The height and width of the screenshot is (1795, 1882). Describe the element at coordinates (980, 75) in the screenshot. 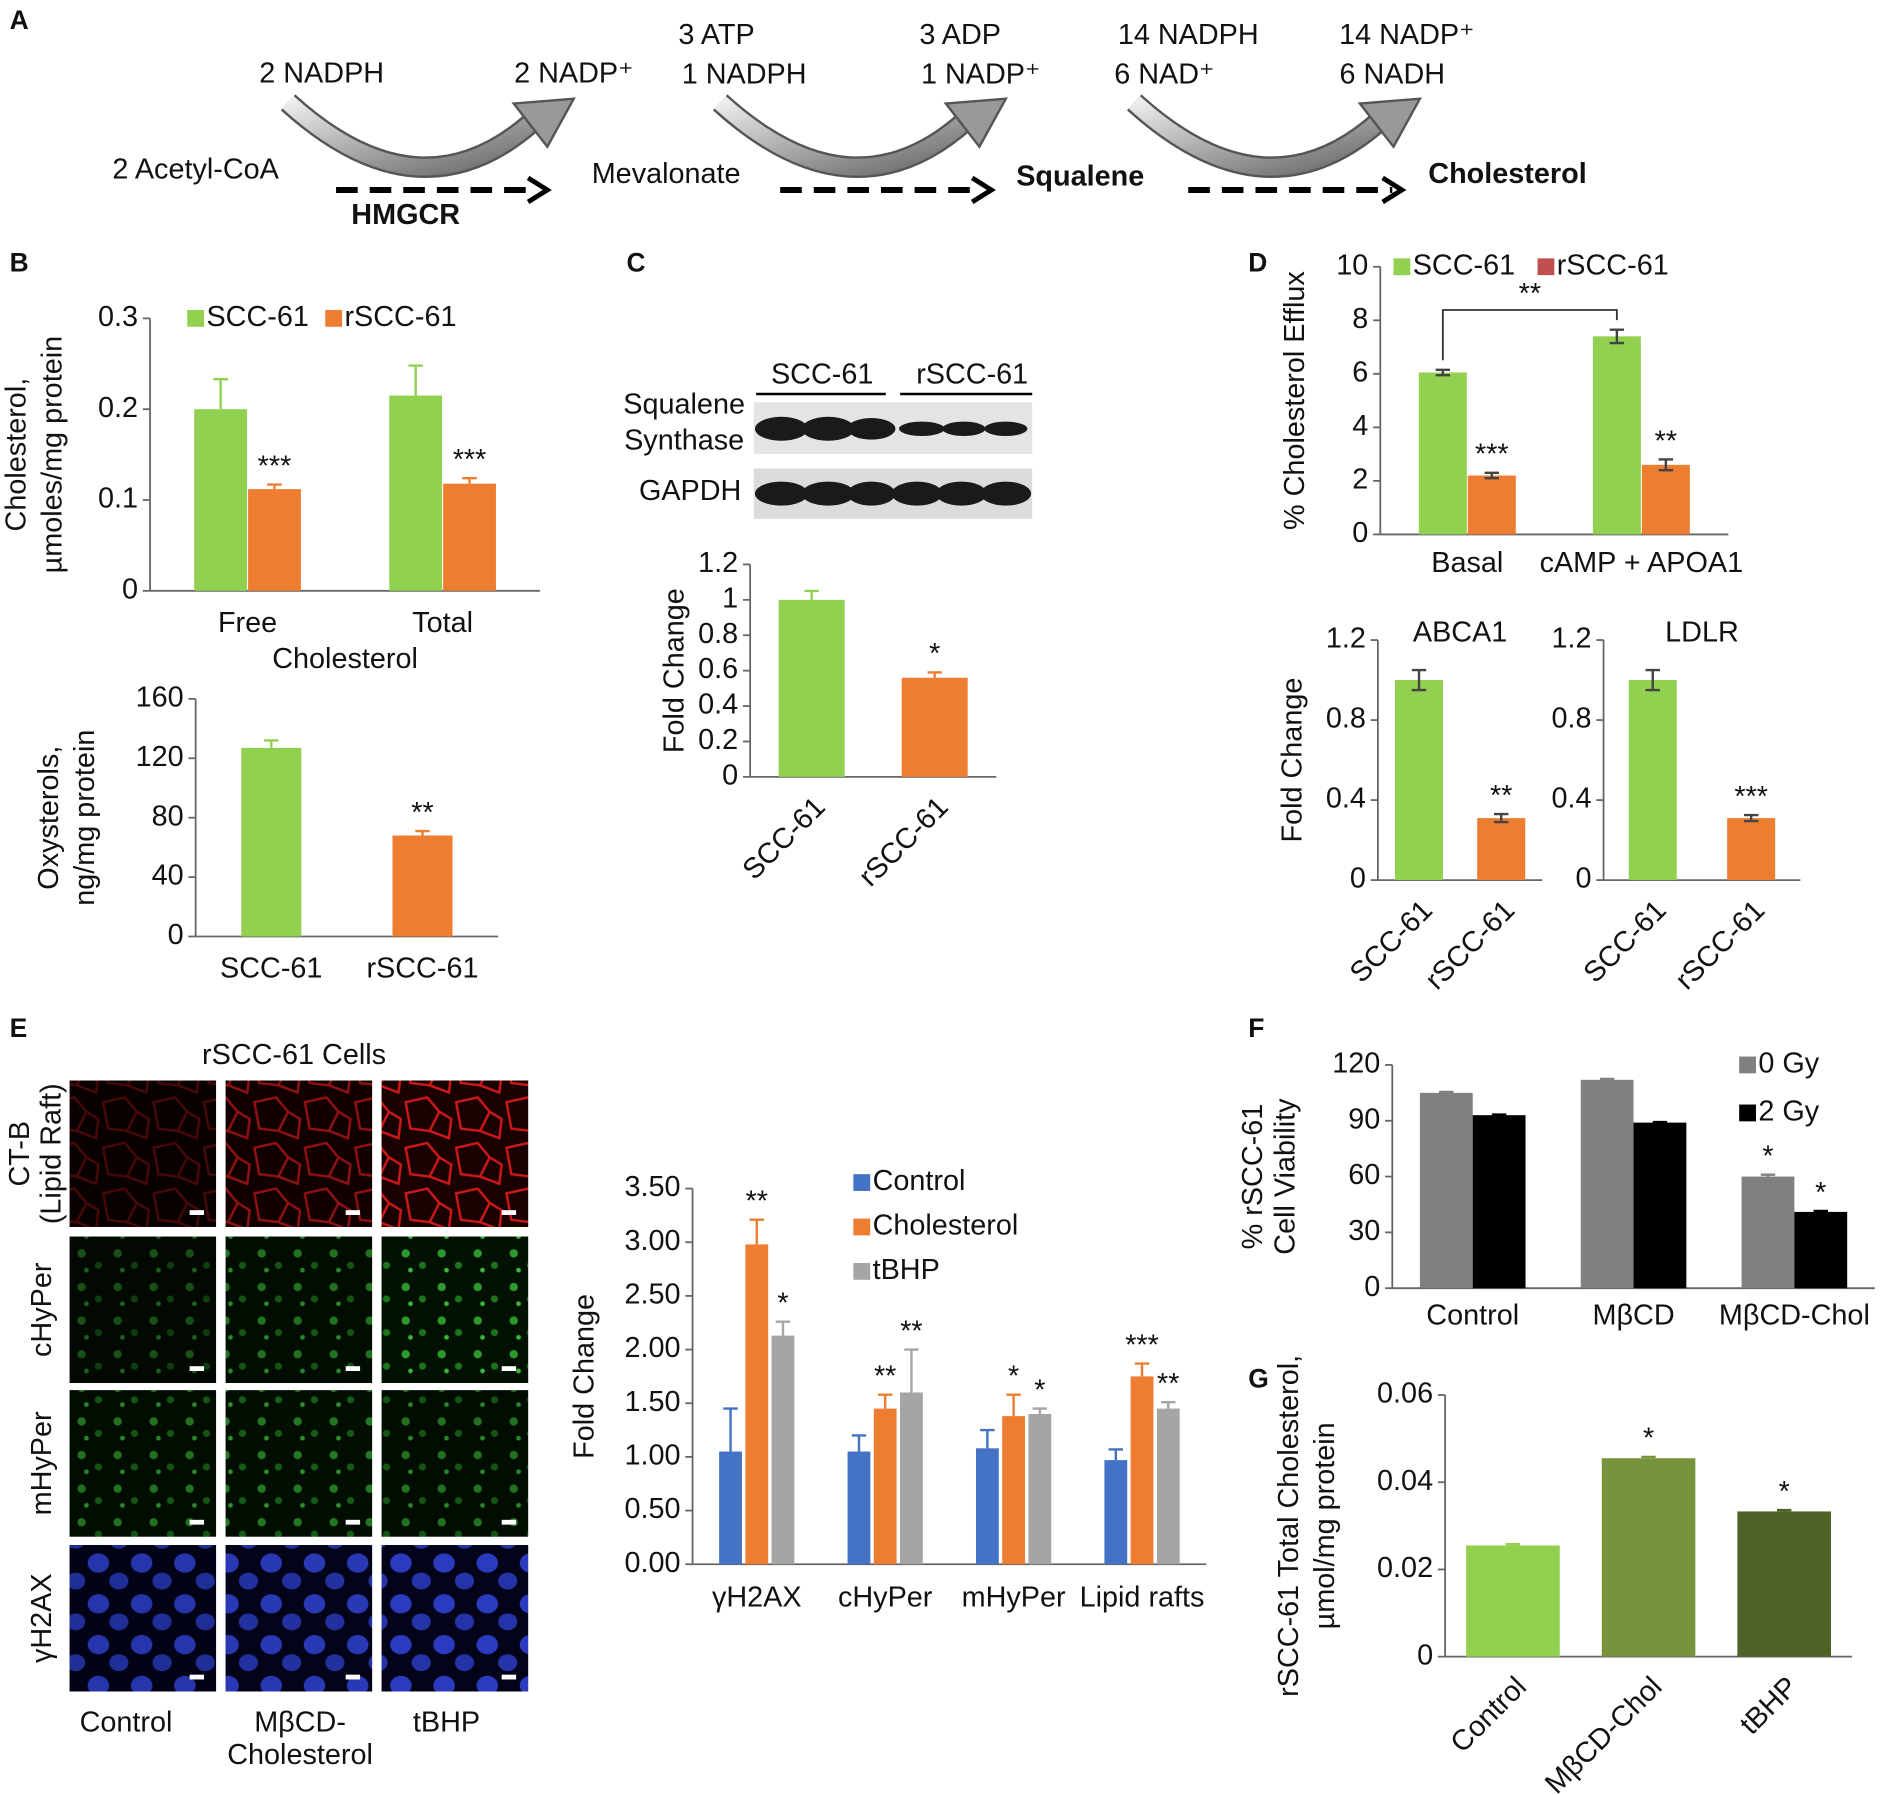

I see `cofactor: 1 NADP⁺` at that location.